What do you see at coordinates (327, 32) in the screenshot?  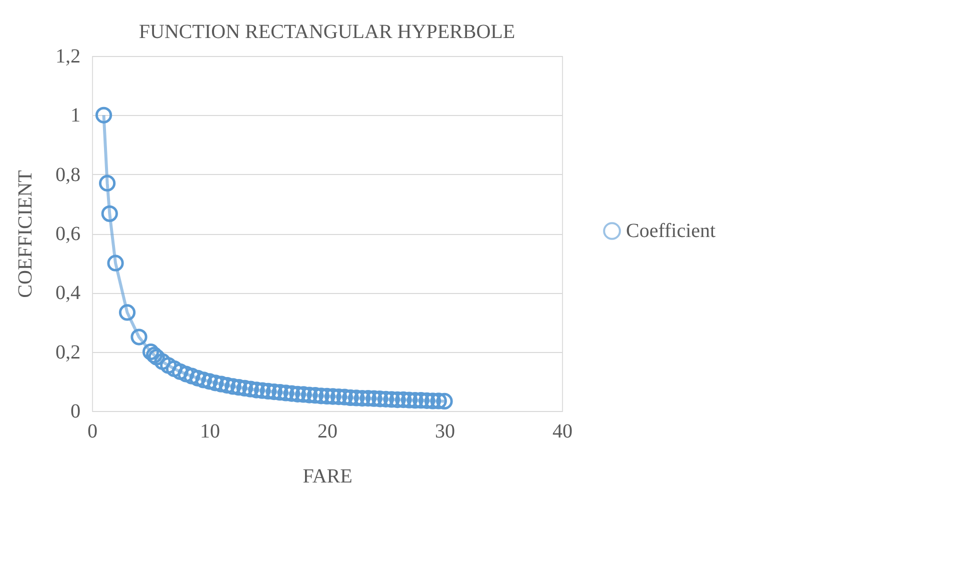 I see `chart-title: FUNCTION RECTANGULAR HYPERBOLE` at bounding box center [327, 32].